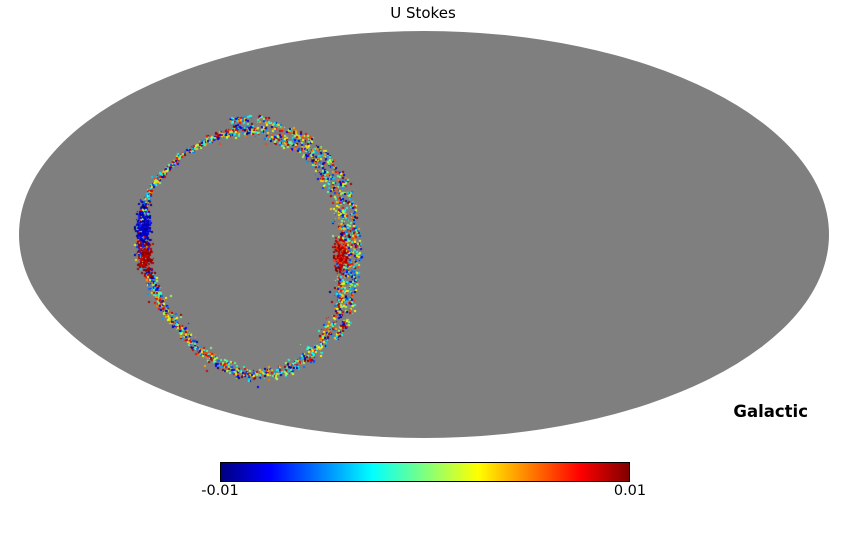  What do you see at coordinates (423, 13) in the screenshot?
I see `plot-title: U Stokes` at bounding box center [423, 13].